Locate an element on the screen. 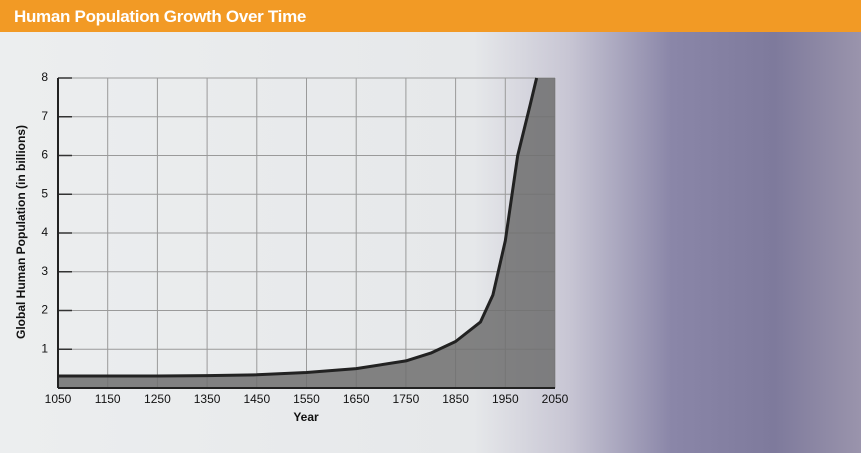 Image resolution: width=861 pixels, height=453 pixels. y-tick-label: 7 is located at coordinates (44, 116).